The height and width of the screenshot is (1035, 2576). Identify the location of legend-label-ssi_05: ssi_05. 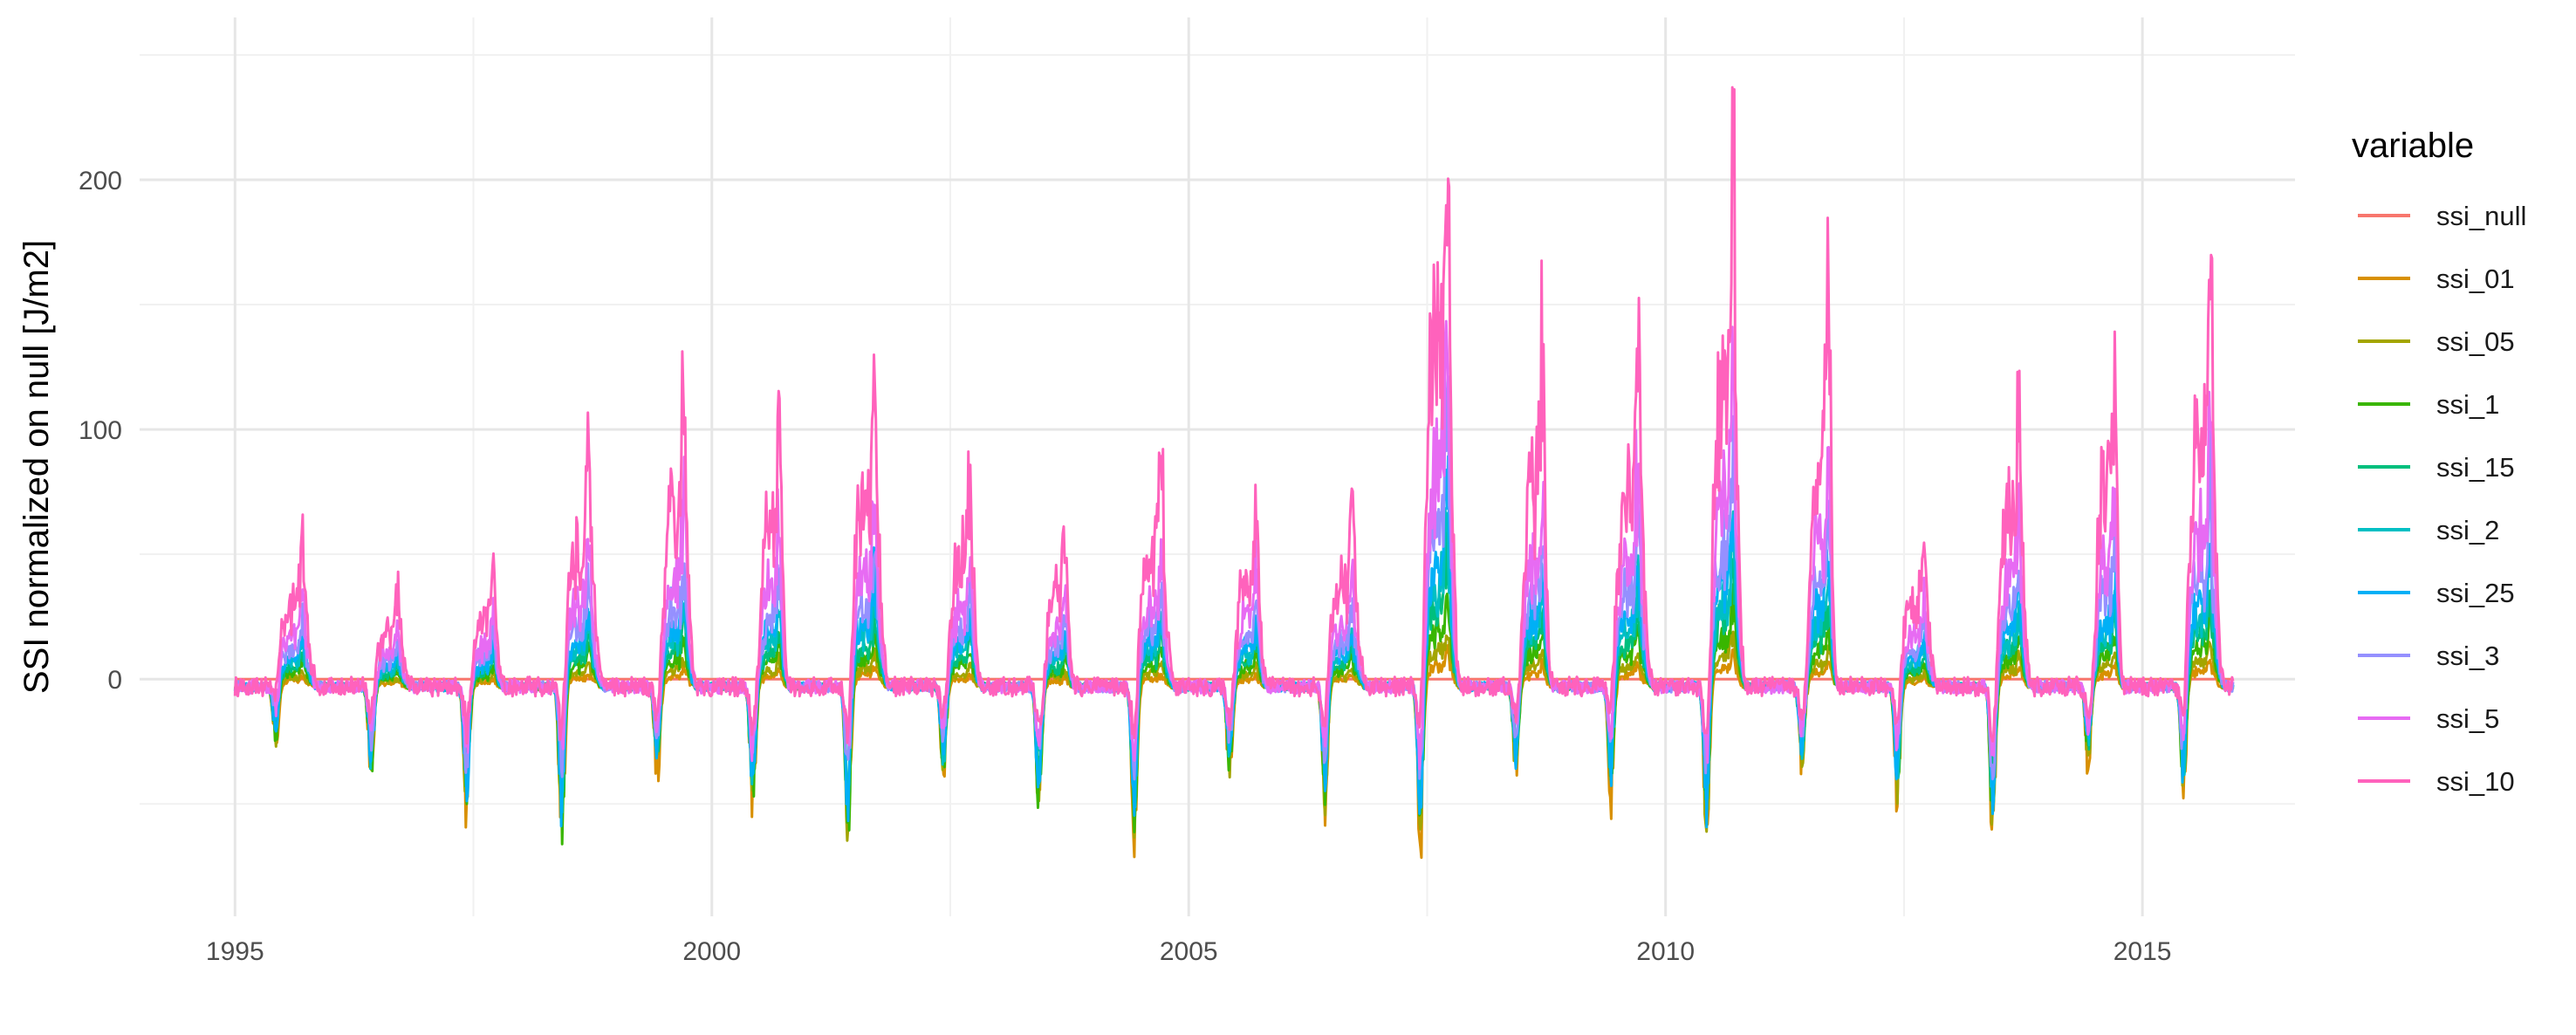
(2475, 341).